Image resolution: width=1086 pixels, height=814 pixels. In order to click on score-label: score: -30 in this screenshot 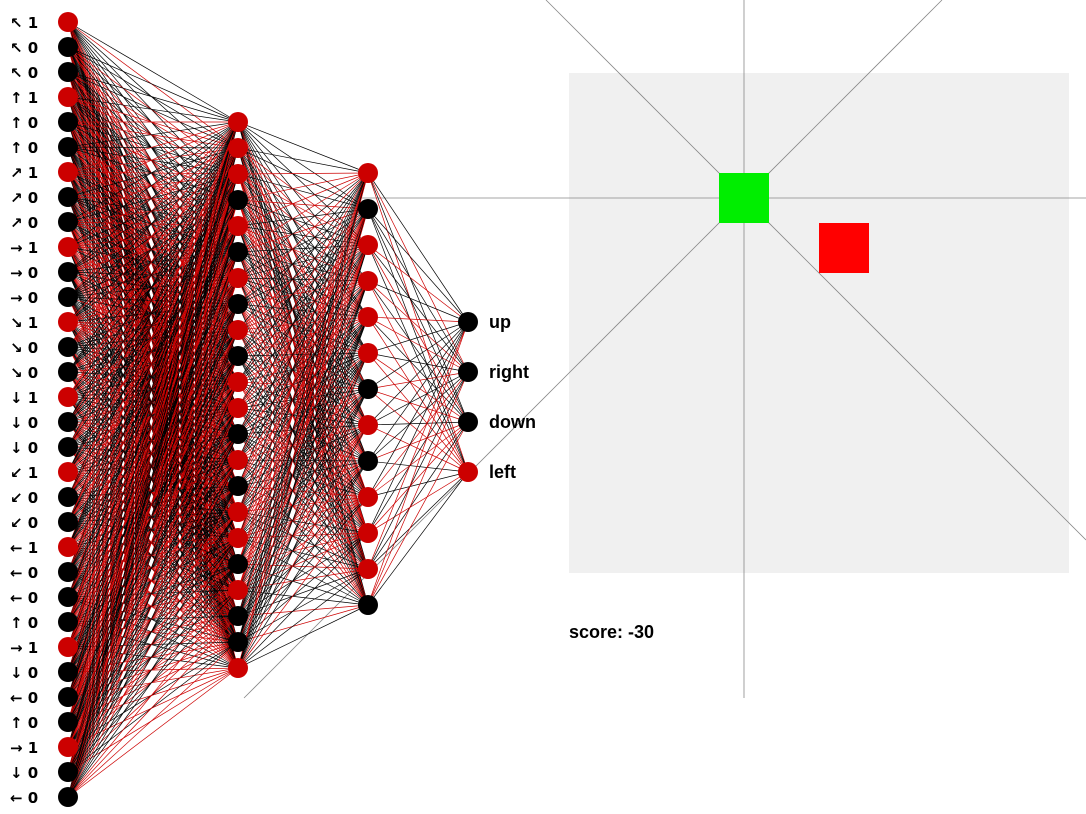, I will do `click(612, 632)`.